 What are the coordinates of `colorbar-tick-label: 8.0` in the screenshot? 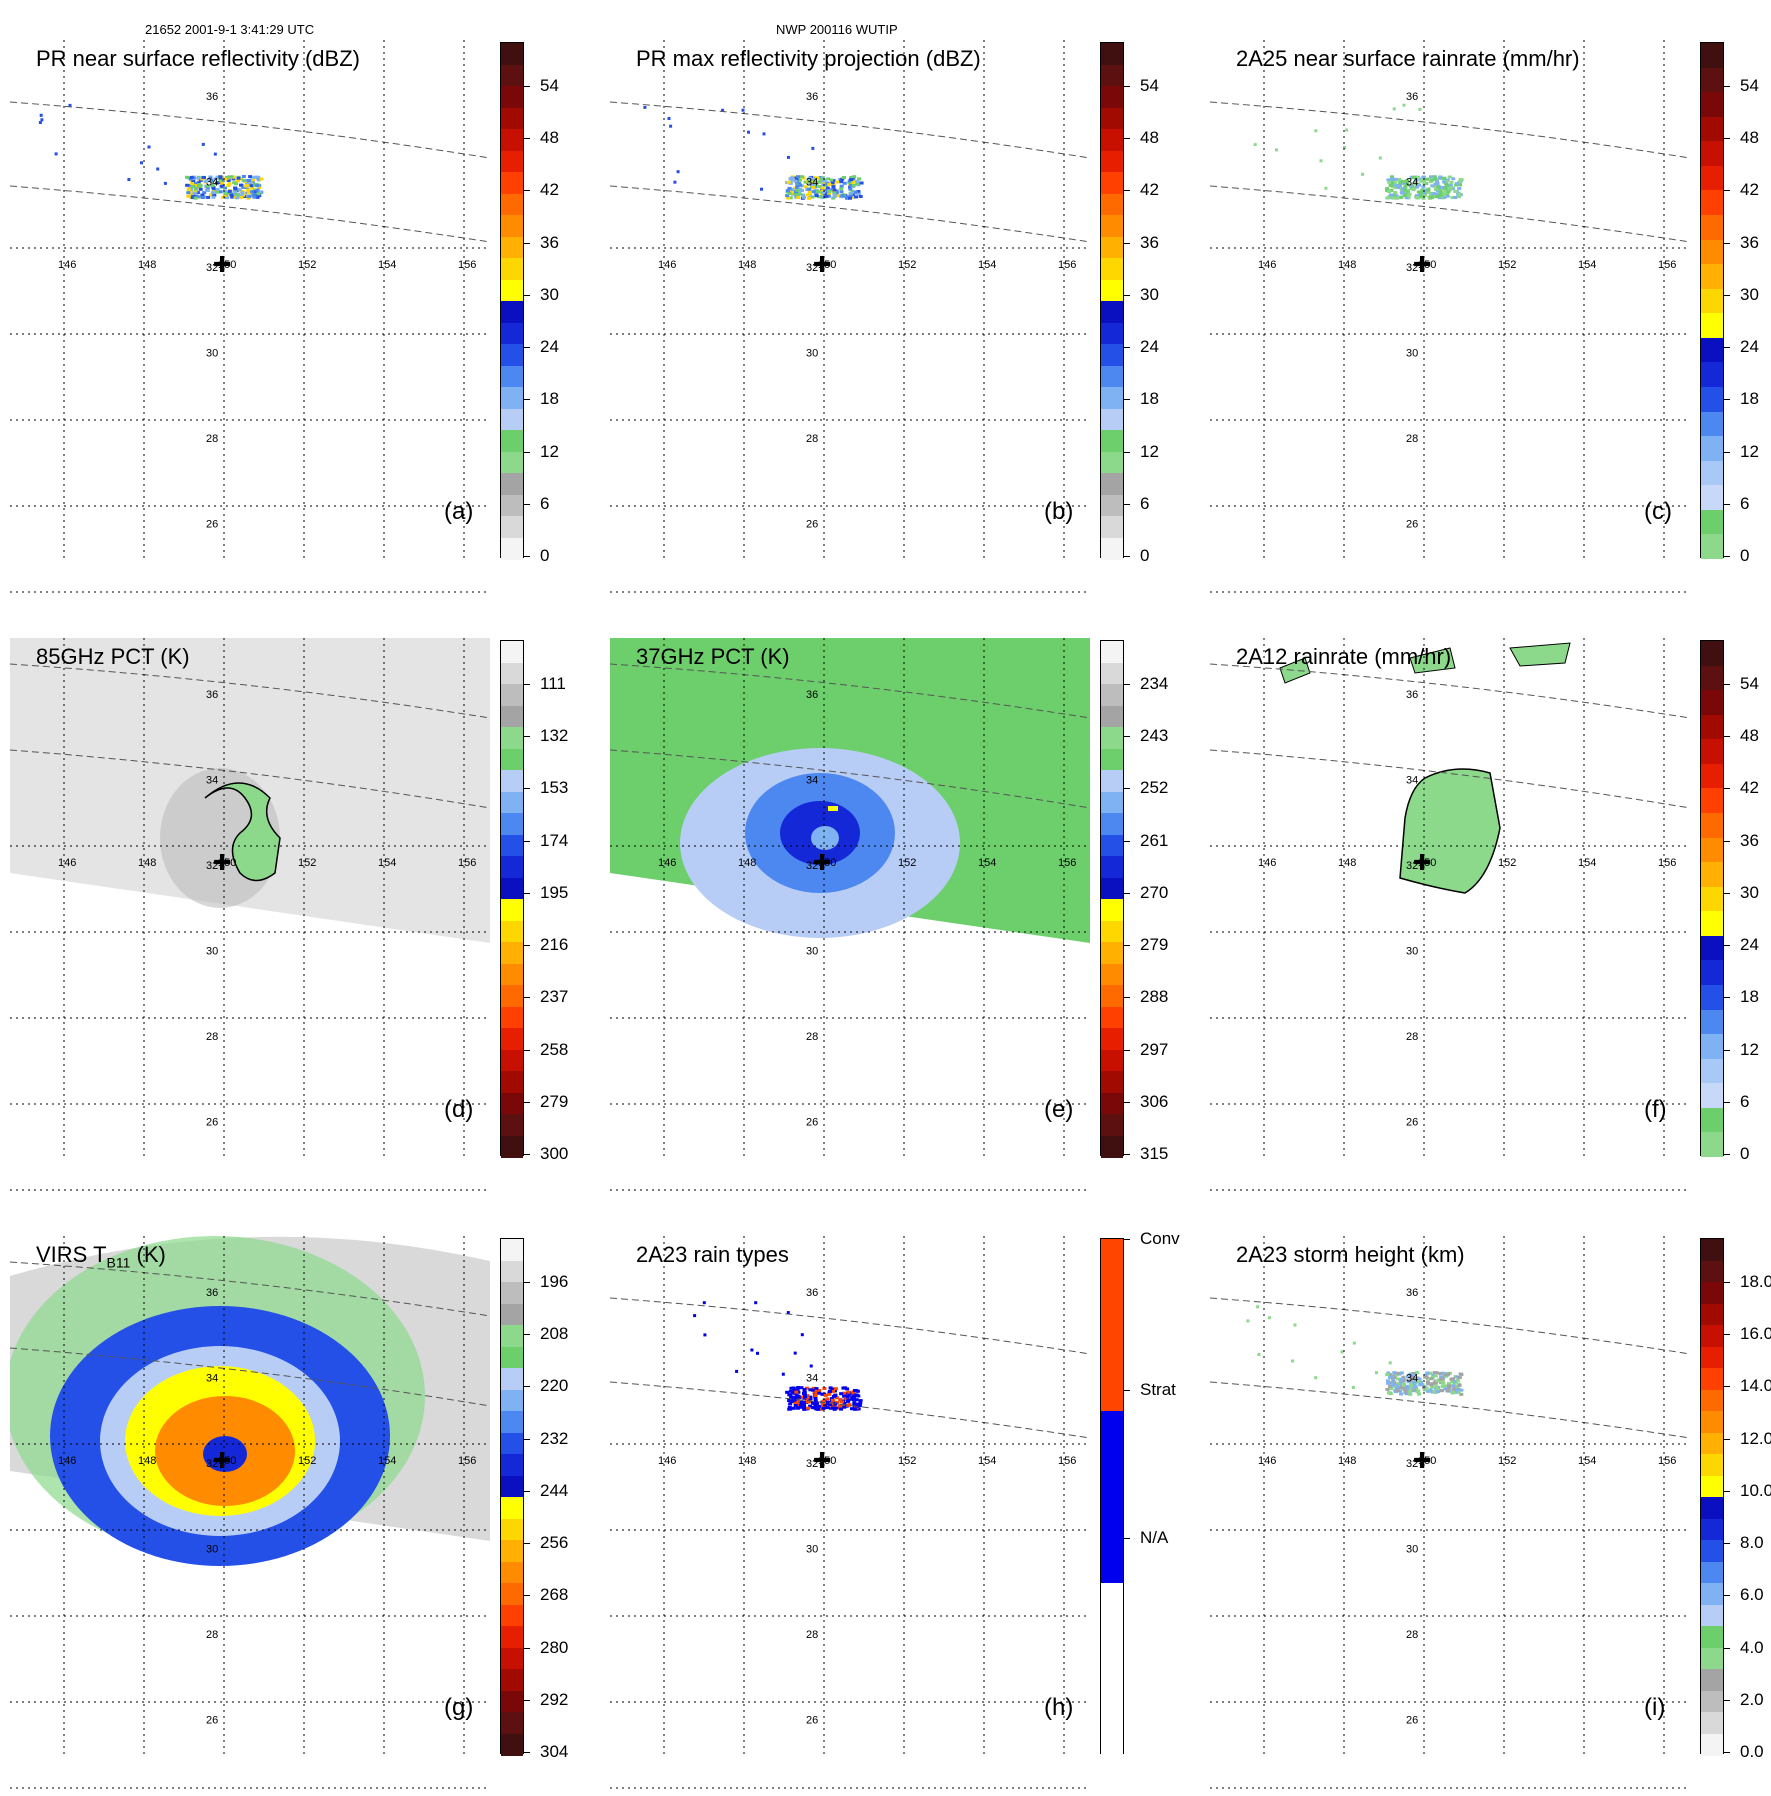 It's located at (1752, 1543).